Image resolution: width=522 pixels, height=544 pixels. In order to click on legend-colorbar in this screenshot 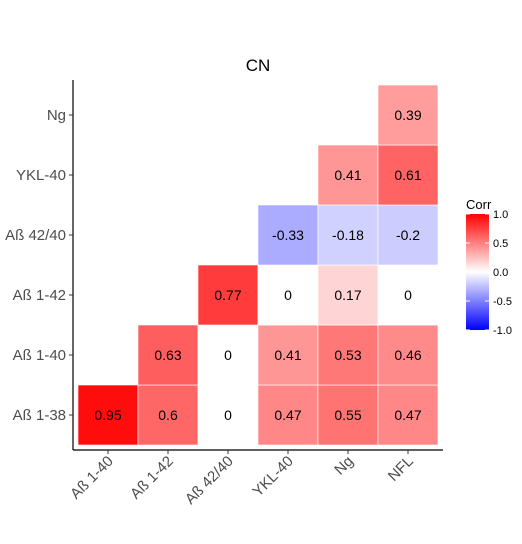, I will do `click(477, 272)`.